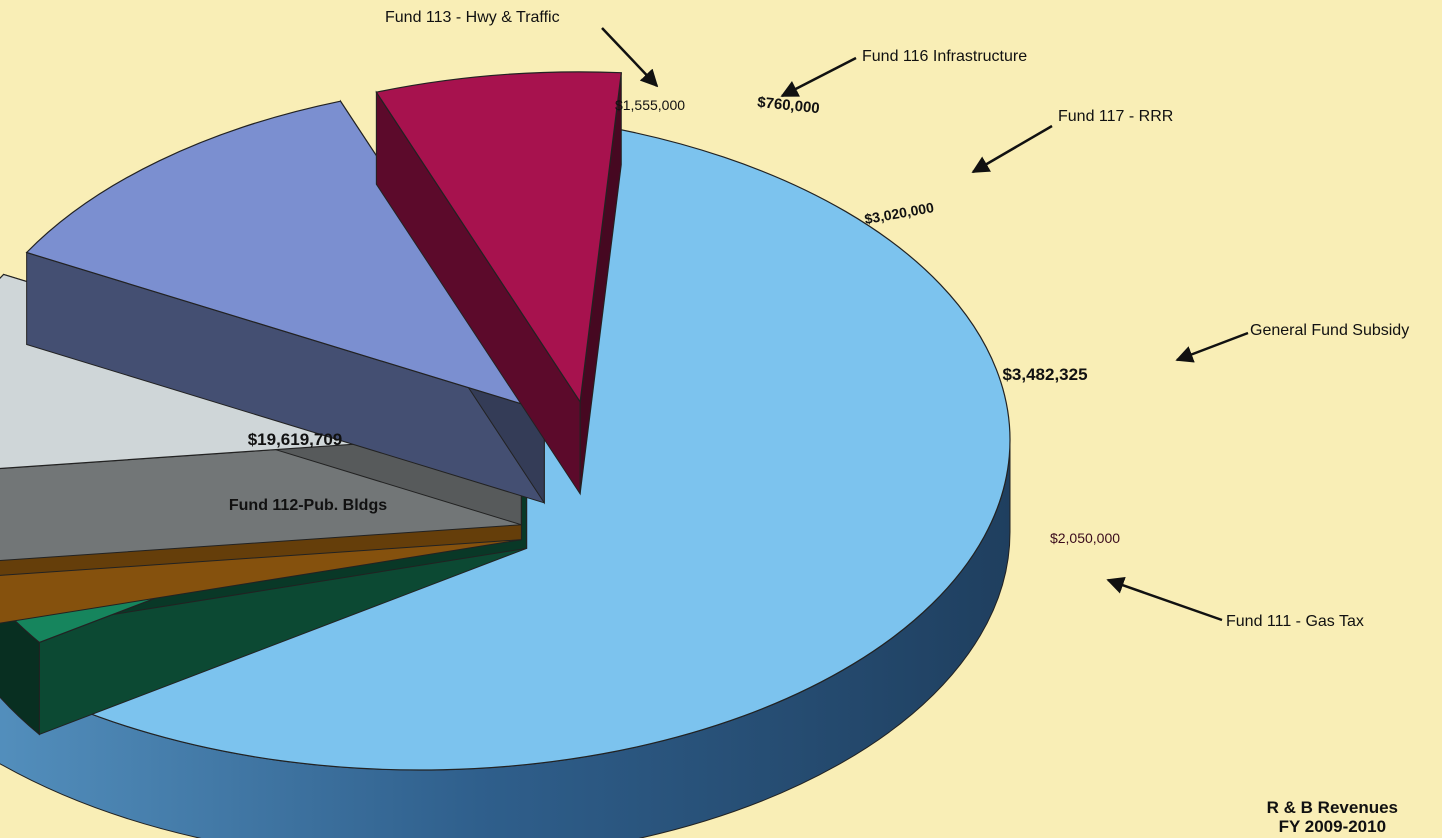 This screenshot has width=1442, height=838. Describe the element at coordinates (295, 439) in the screenshot. I see `slice-value-label: $19,619,709` at that location.